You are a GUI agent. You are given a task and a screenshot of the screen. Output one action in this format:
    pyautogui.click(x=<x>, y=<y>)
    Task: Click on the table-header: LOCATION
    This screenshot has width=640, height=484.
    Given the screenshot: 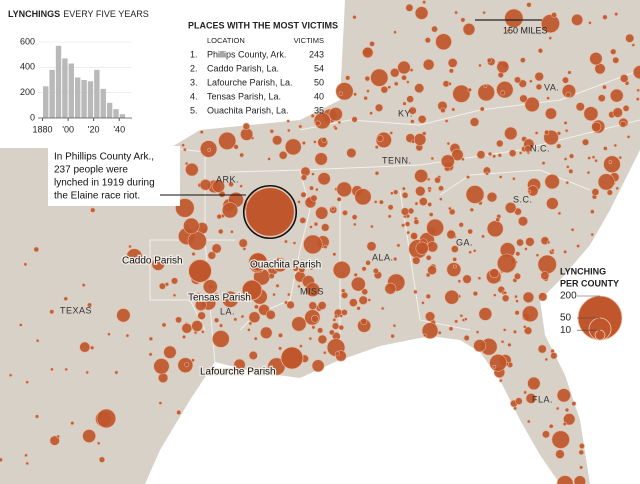 What is the action you would take?
    pyautogui.click(x=226, y=40)
    